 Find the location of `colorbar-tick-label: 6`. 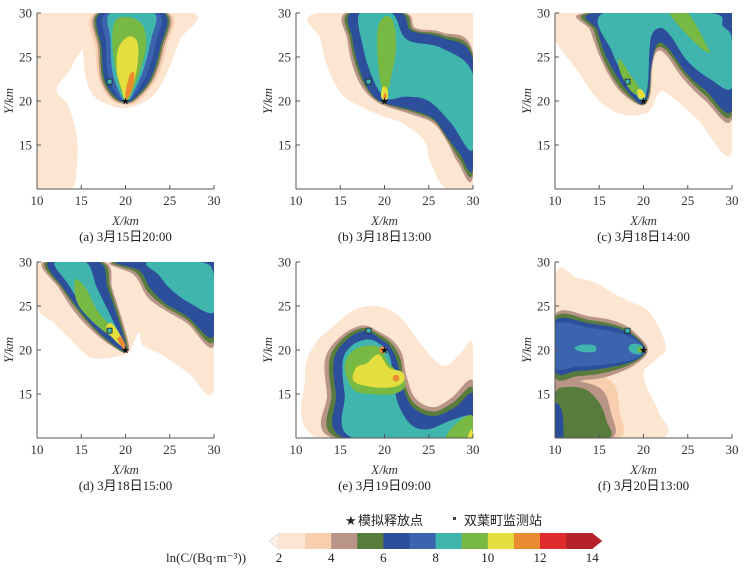

colorbar-tick-label: 6 is located at coordinates (383, 557).